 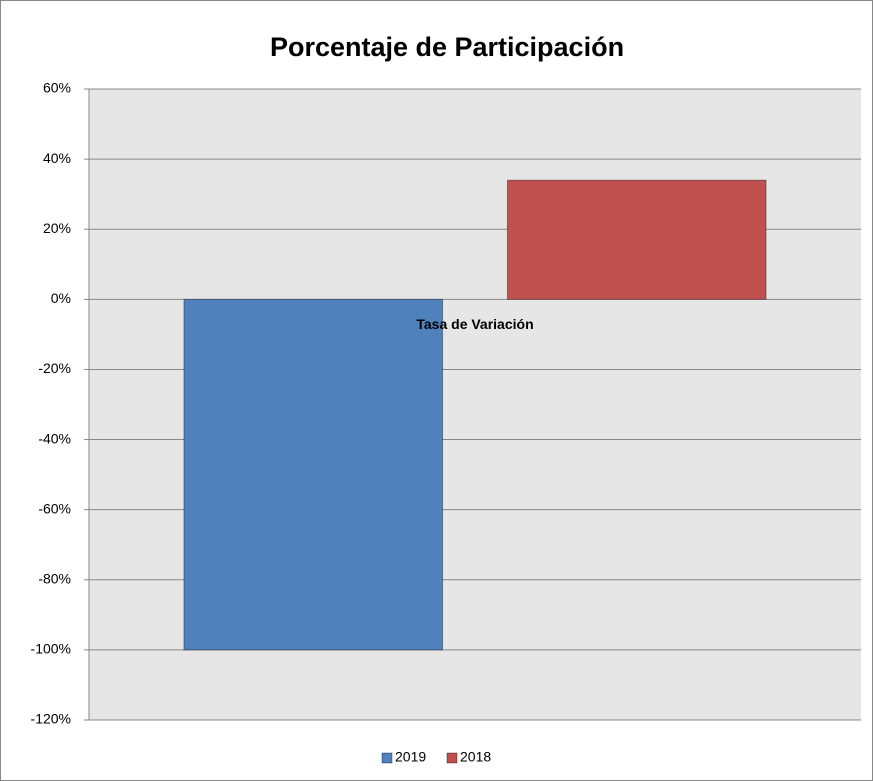 What do you see at coordinates (54, 578) in the screenshot?
I see `y-tick-label: -80%` at bounding box center [54, 578].